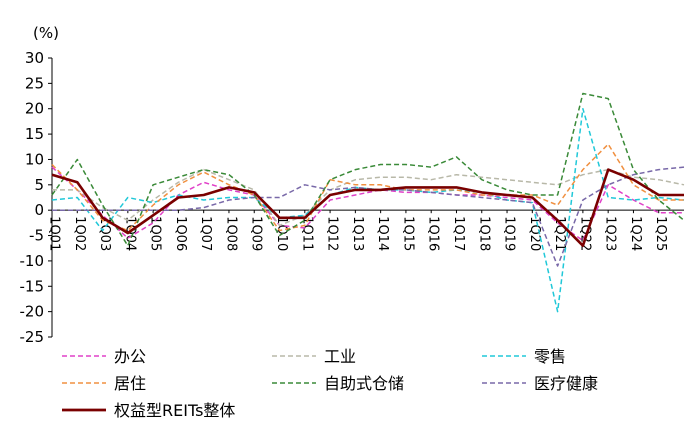 This screenshot has width=700, height=437. I want to click on x-tick-label: 1Q16, so click(433, 233).